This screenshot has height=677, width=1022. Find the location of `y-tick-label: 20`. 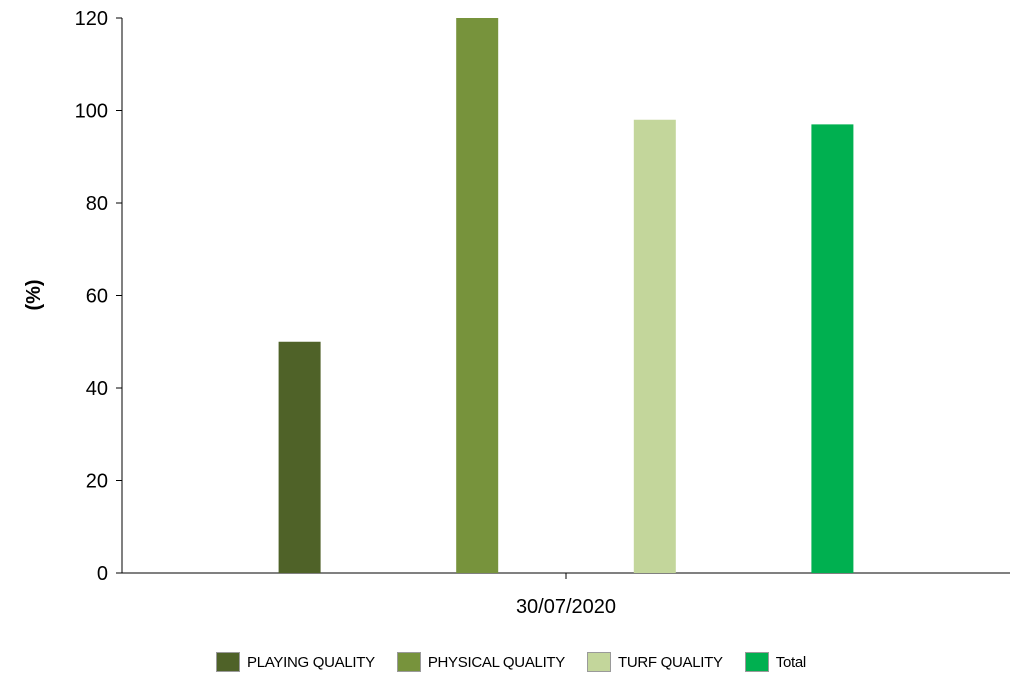

y-tick-label: 20 is located at coordinates (97, 482).